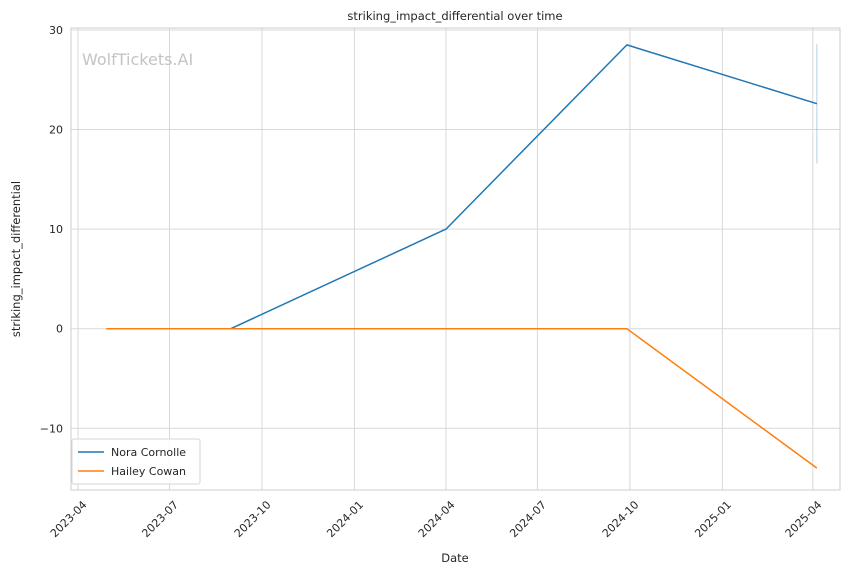  I want to click on y-axis-label: striking_impact_differential, so click(16, 259).